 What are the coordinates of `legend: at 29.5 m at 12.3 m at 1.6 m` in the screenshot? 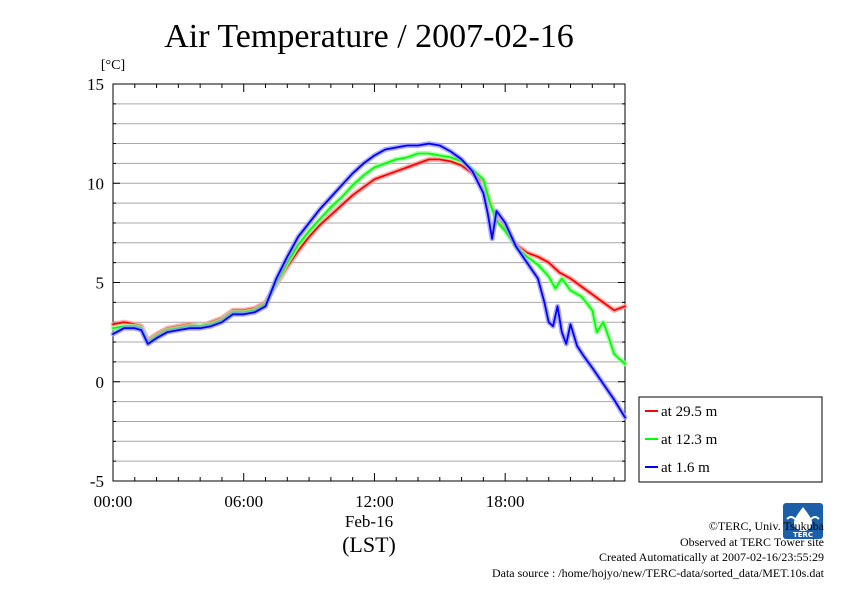 It's located at (730, 439).